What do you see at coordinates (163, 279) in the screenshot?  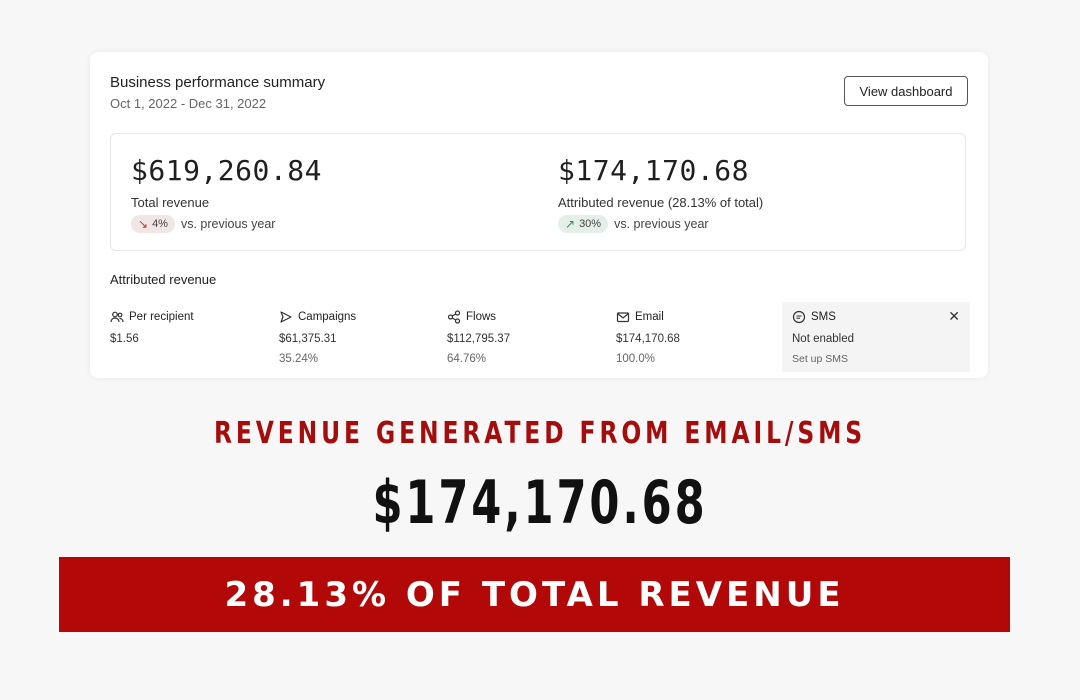 I see `attributed-revenue-title: Attributed revenue` at bounding box center [163, 279].